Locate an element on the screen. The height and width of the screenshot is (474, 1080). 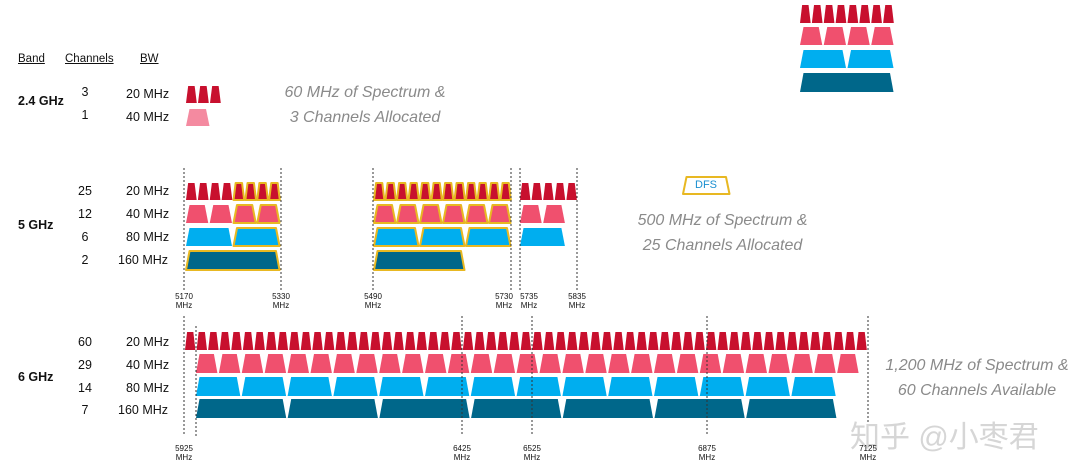
legend-40mhz-channel is located at coordinates (834, 36).